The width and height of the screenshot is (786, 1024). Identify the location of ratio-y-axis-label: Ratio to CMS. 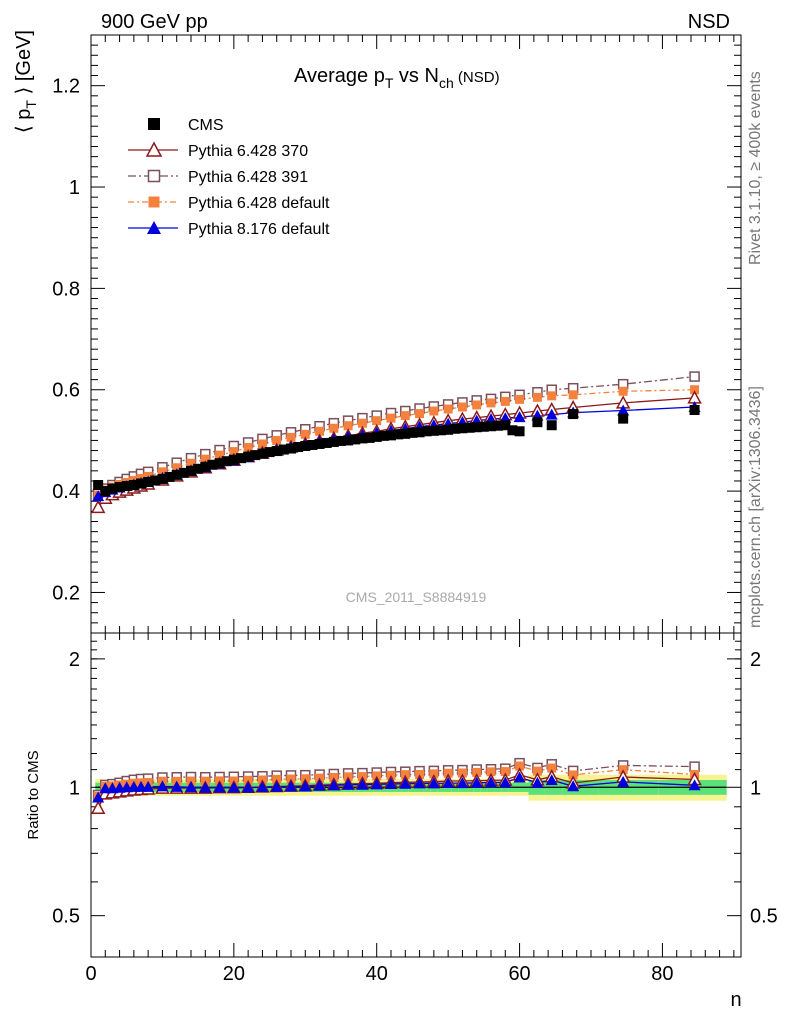
(33, 794).